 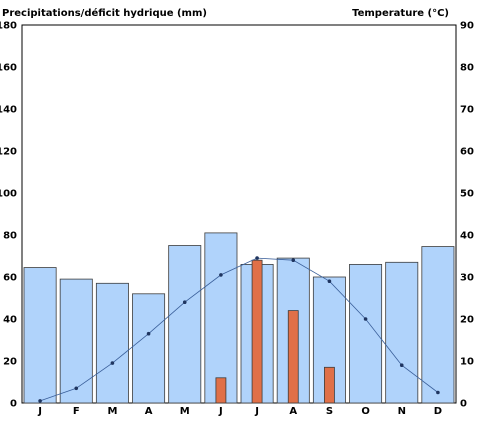 What do you see at coordinates (438, 411) in the screenshot?
I see `category-label: D` at bounding box center [438, 411].